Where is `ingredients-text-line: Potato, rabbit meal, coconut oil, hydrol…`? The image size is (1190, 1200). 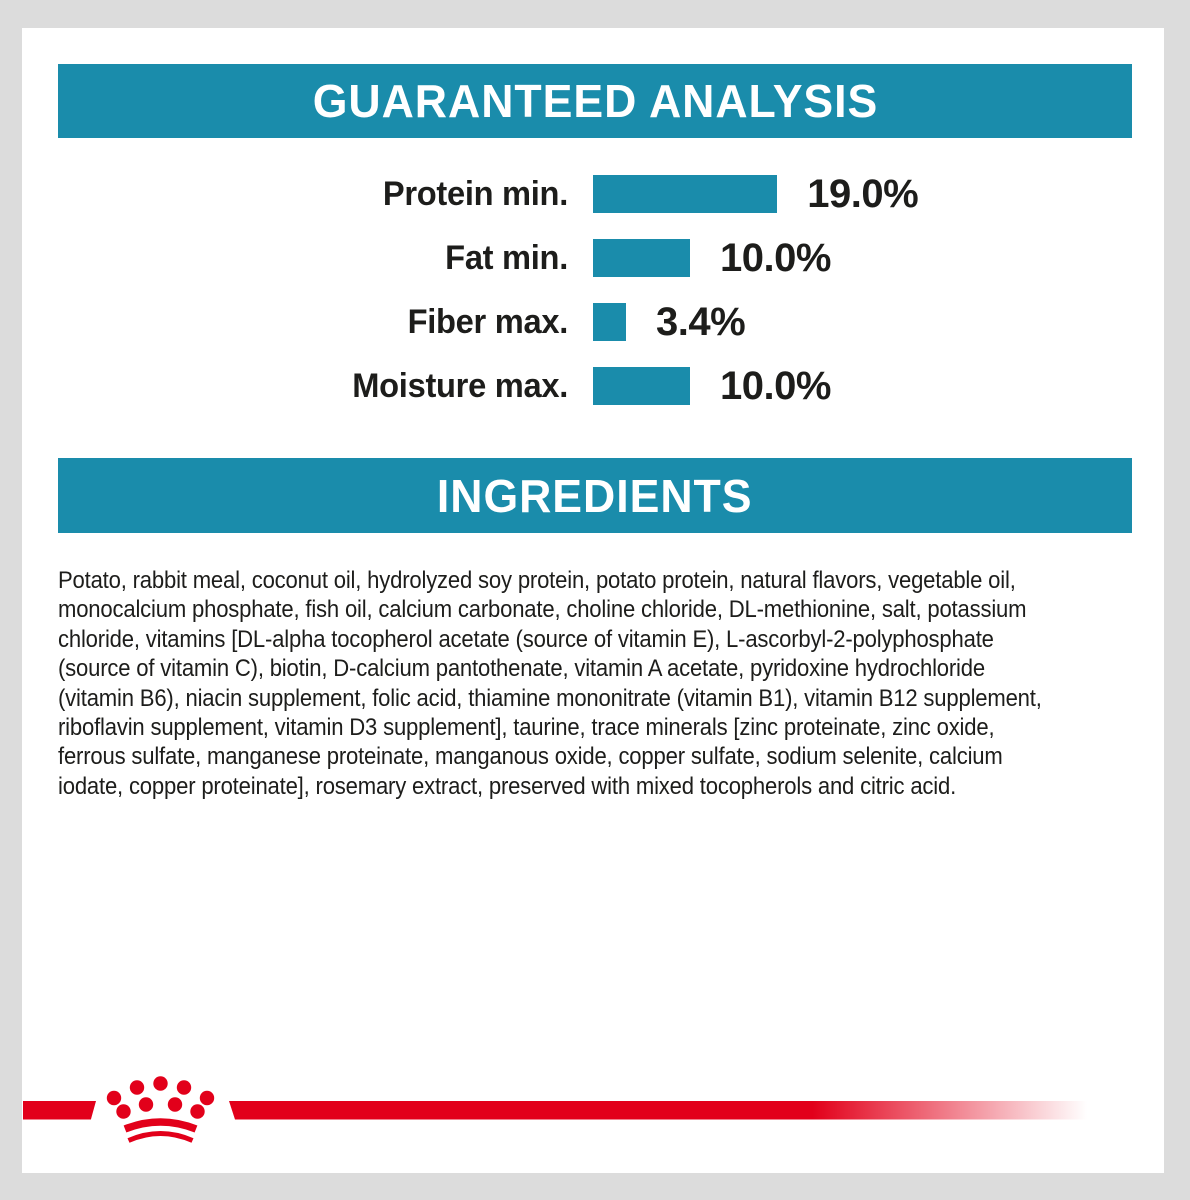 ingredients-text-line: Potato, rabbit meal, coconut oil, hydrol… is located at coordinates (537, 580).